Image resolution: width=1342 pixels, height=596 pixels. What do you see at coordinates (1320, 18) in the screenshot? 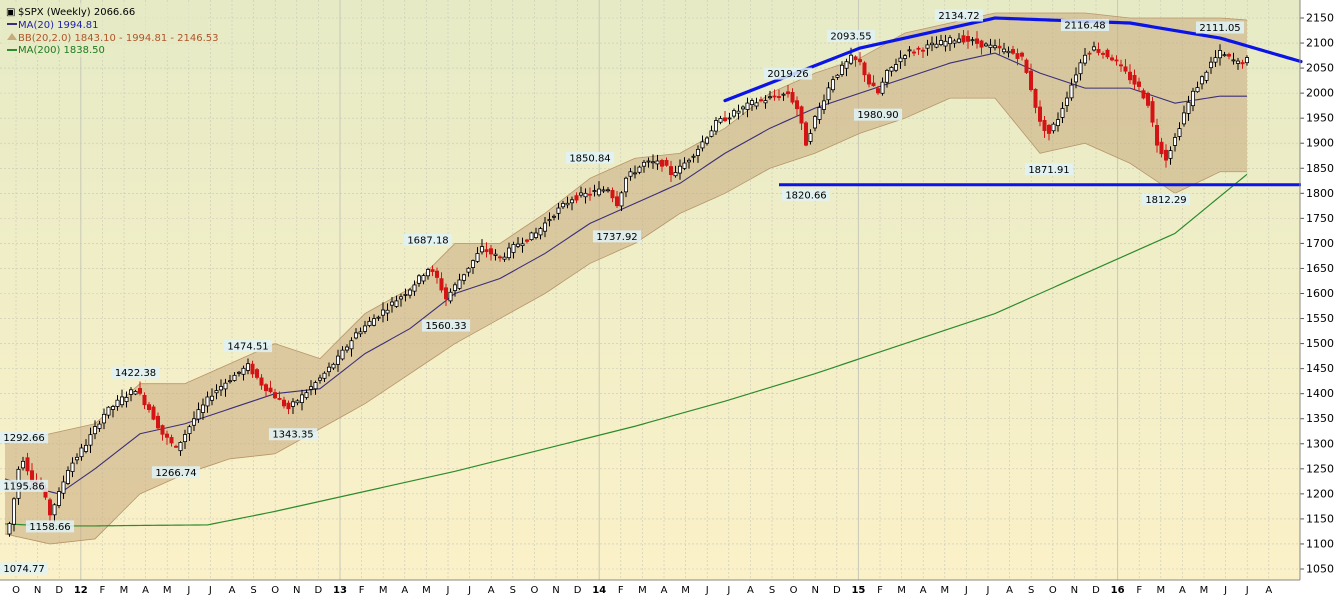
I see `y-tick-label: 2150` at bounding box center [1320, 18].